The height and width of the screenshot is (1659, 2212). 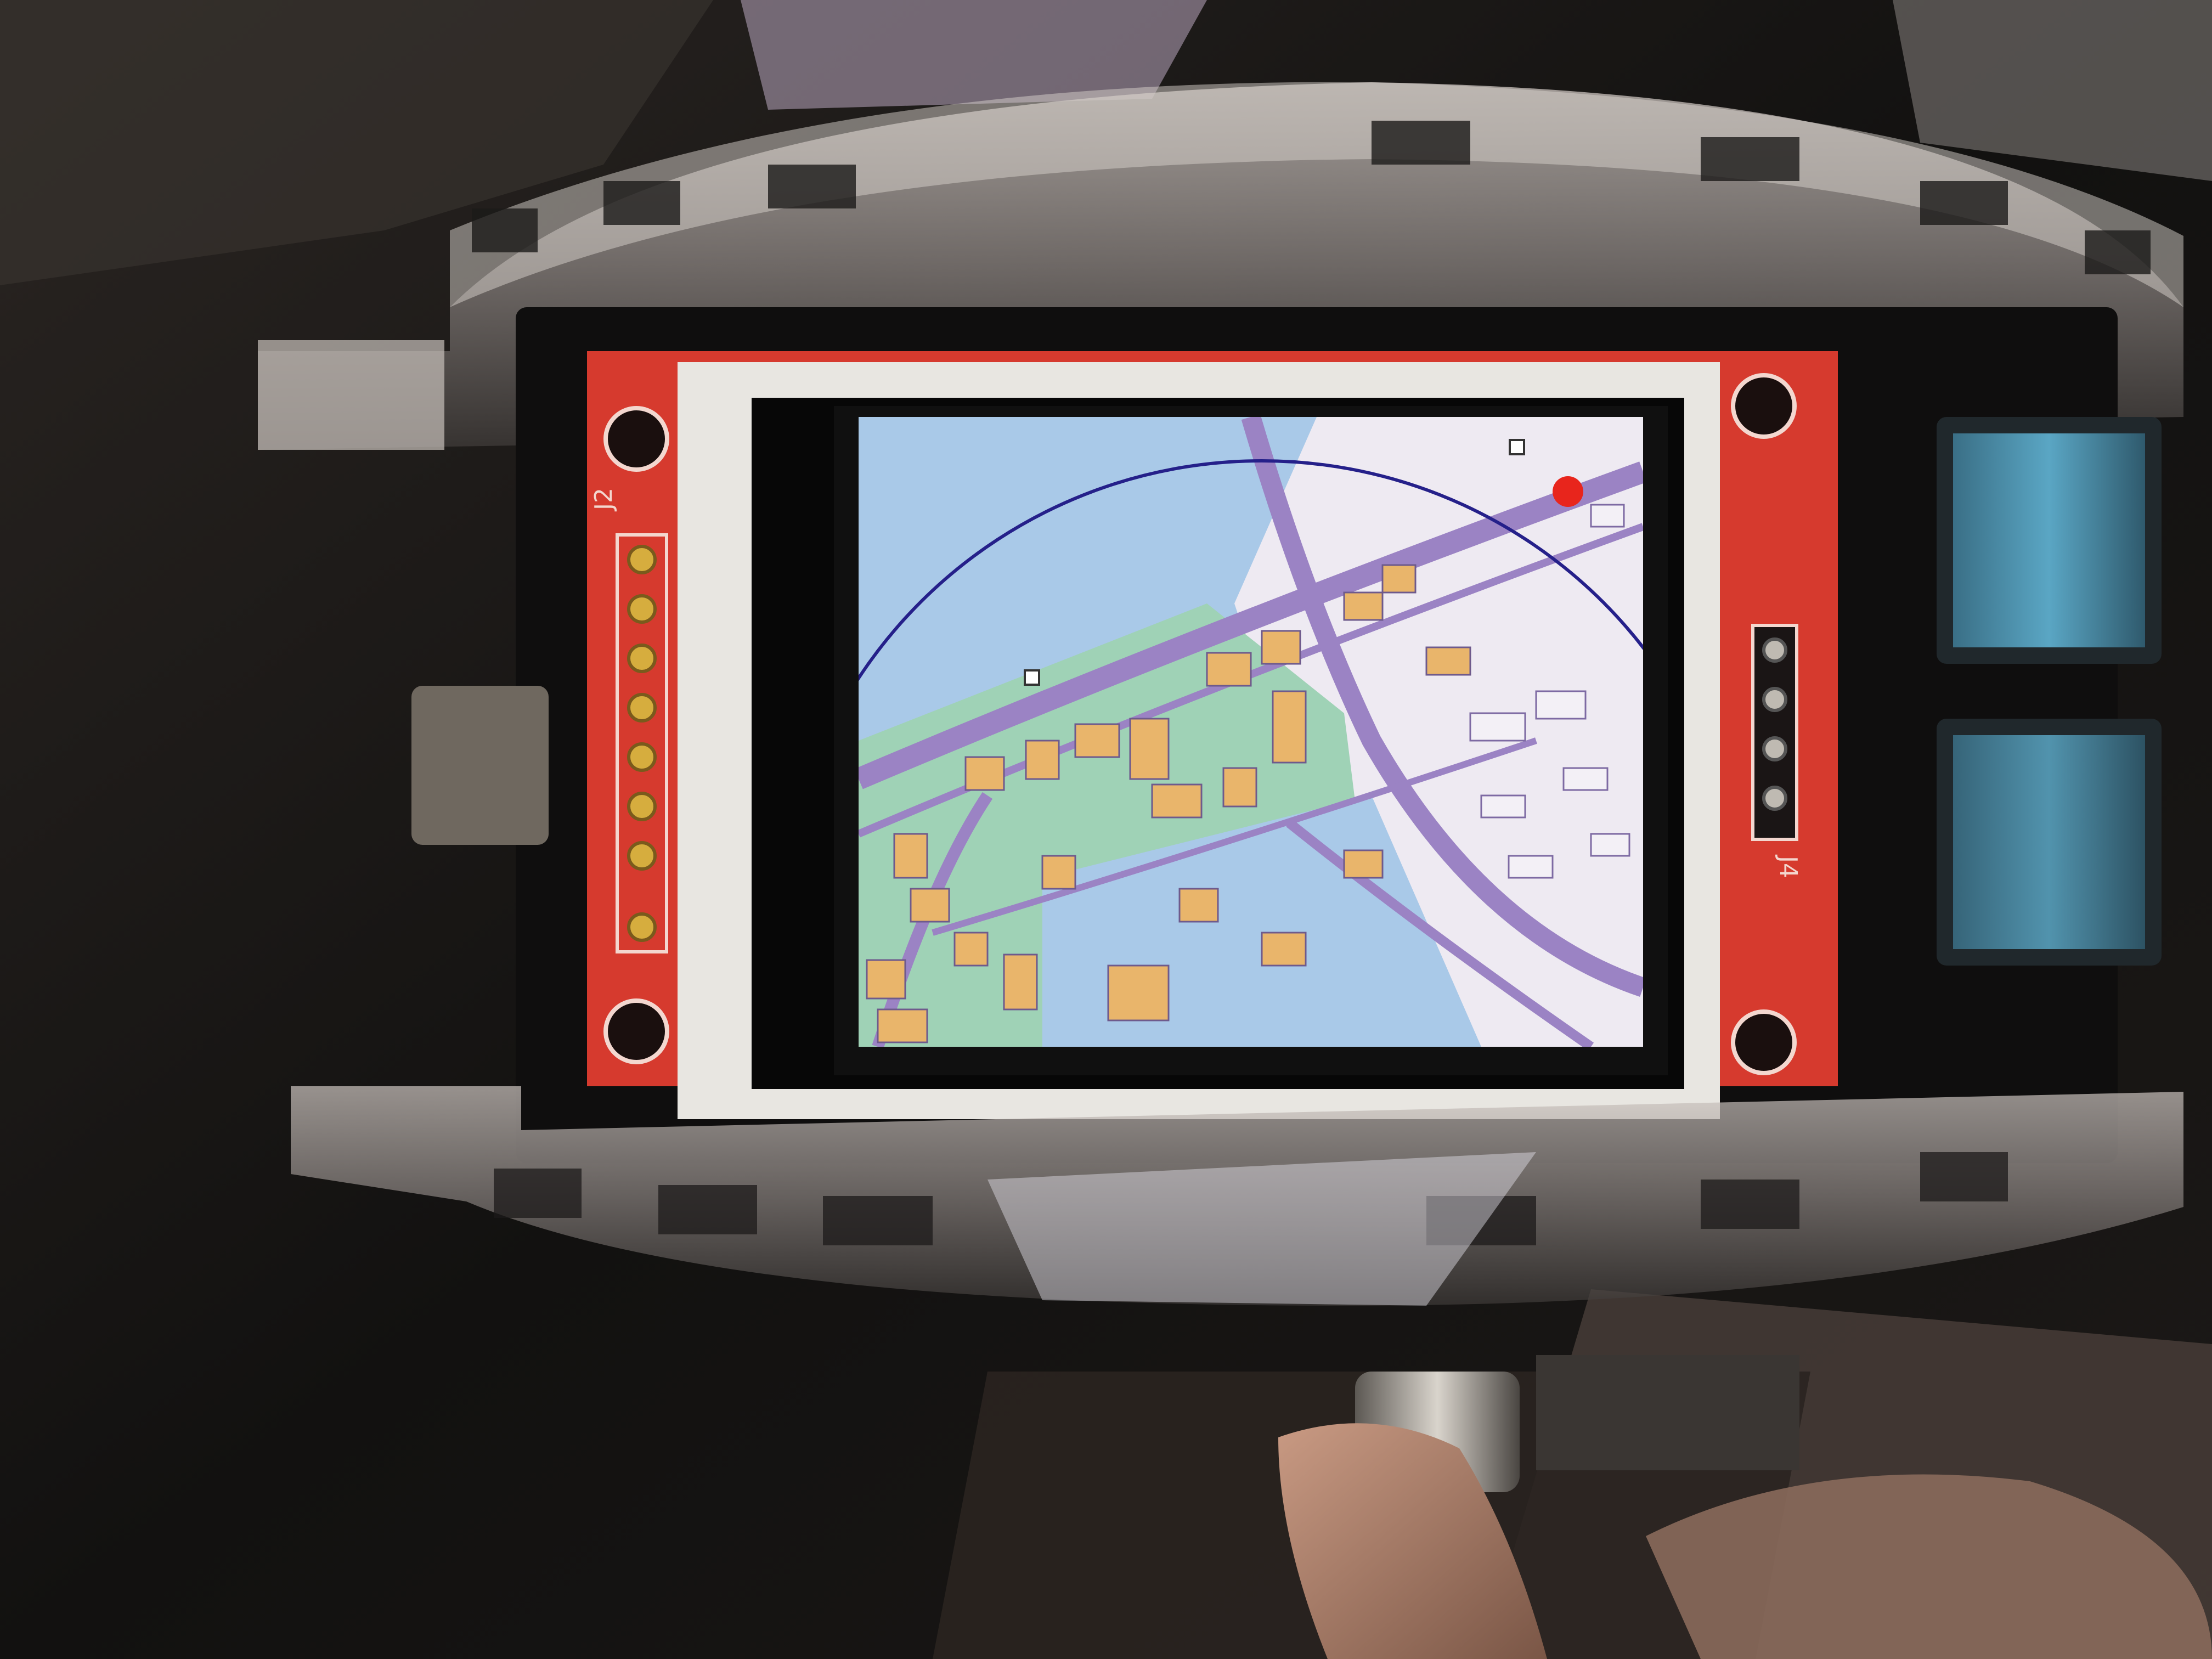 I want to click on acrylic-bottom-layer, so click(x=1237, y=1196).